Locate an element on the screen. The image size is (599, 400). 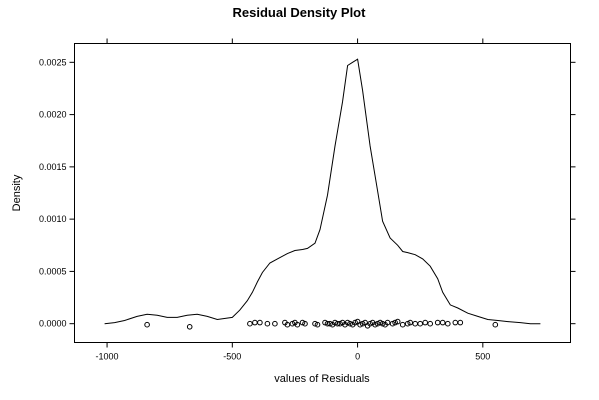
y-tick-label: 0.0010 is located at coordinates (53, 219).